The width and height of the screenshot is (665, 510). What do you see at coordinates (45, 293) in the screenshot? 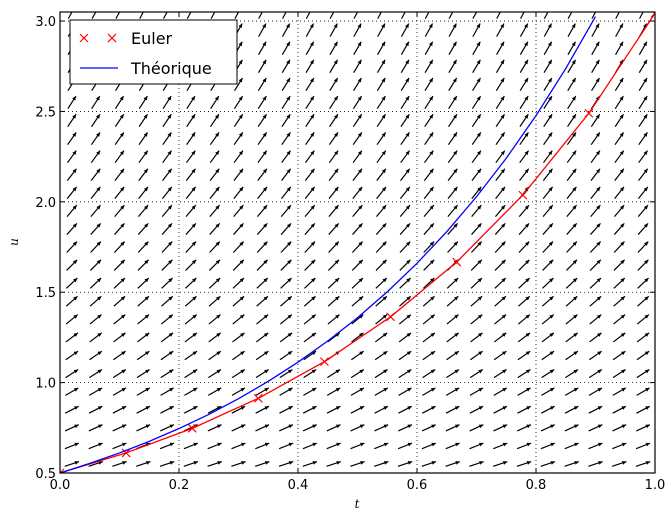
I see `y-tick-label: 1.5` at bounding box center [45, 293].